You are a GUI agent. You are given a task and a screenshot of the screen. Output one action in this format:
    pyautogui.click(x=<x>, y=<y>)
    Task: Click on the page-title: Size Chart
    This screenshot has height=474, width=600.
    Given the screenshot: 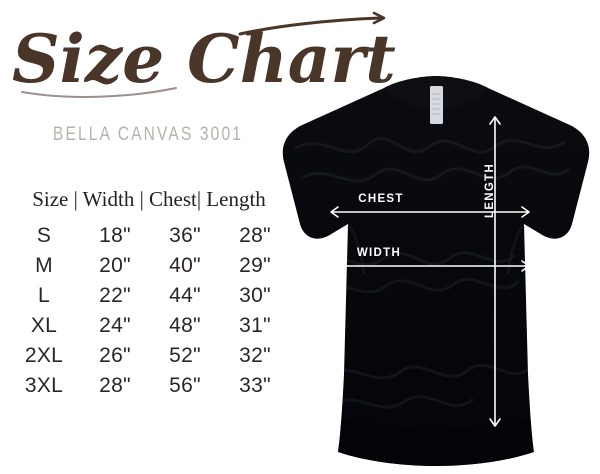 What is the action you would take?
    pyautogui.click(x=203, y=58)
    